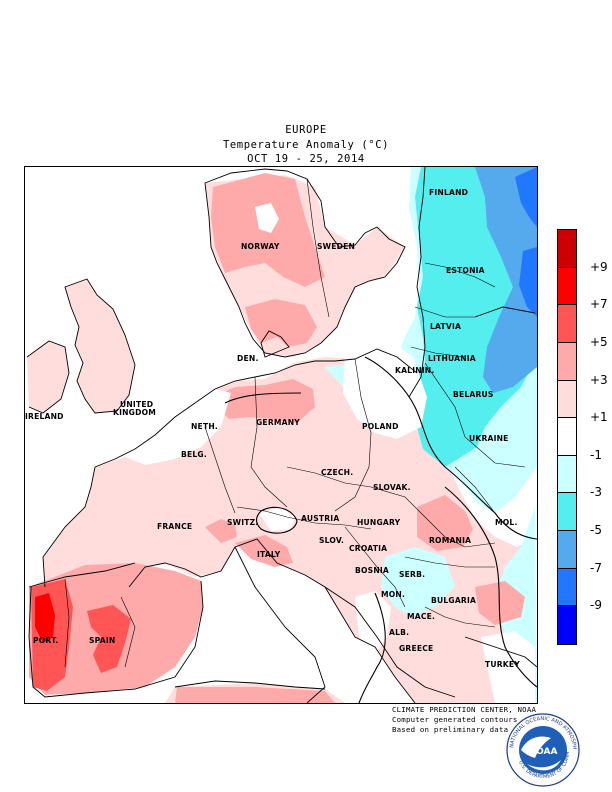 Image resolution: width=612 pixels, height=792 pixels. Describe the element at coordinates (393, 594) in the screenshot. I see `label-montenegro: MON.` at that location.